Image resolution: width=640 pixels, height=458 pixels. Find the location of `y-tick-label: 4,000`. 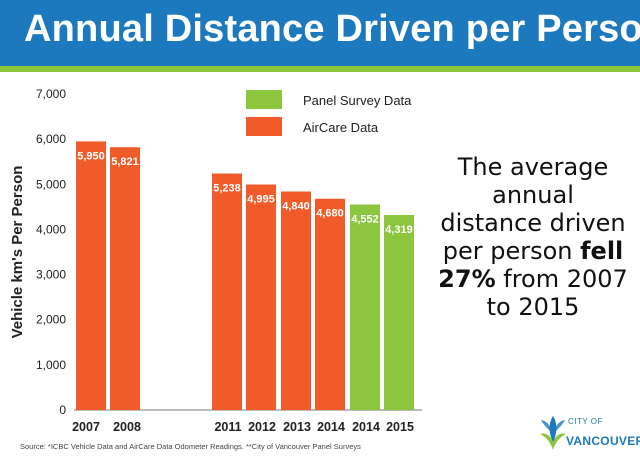

y-tick-label: 4,000 is located at coordinates (51, 229).